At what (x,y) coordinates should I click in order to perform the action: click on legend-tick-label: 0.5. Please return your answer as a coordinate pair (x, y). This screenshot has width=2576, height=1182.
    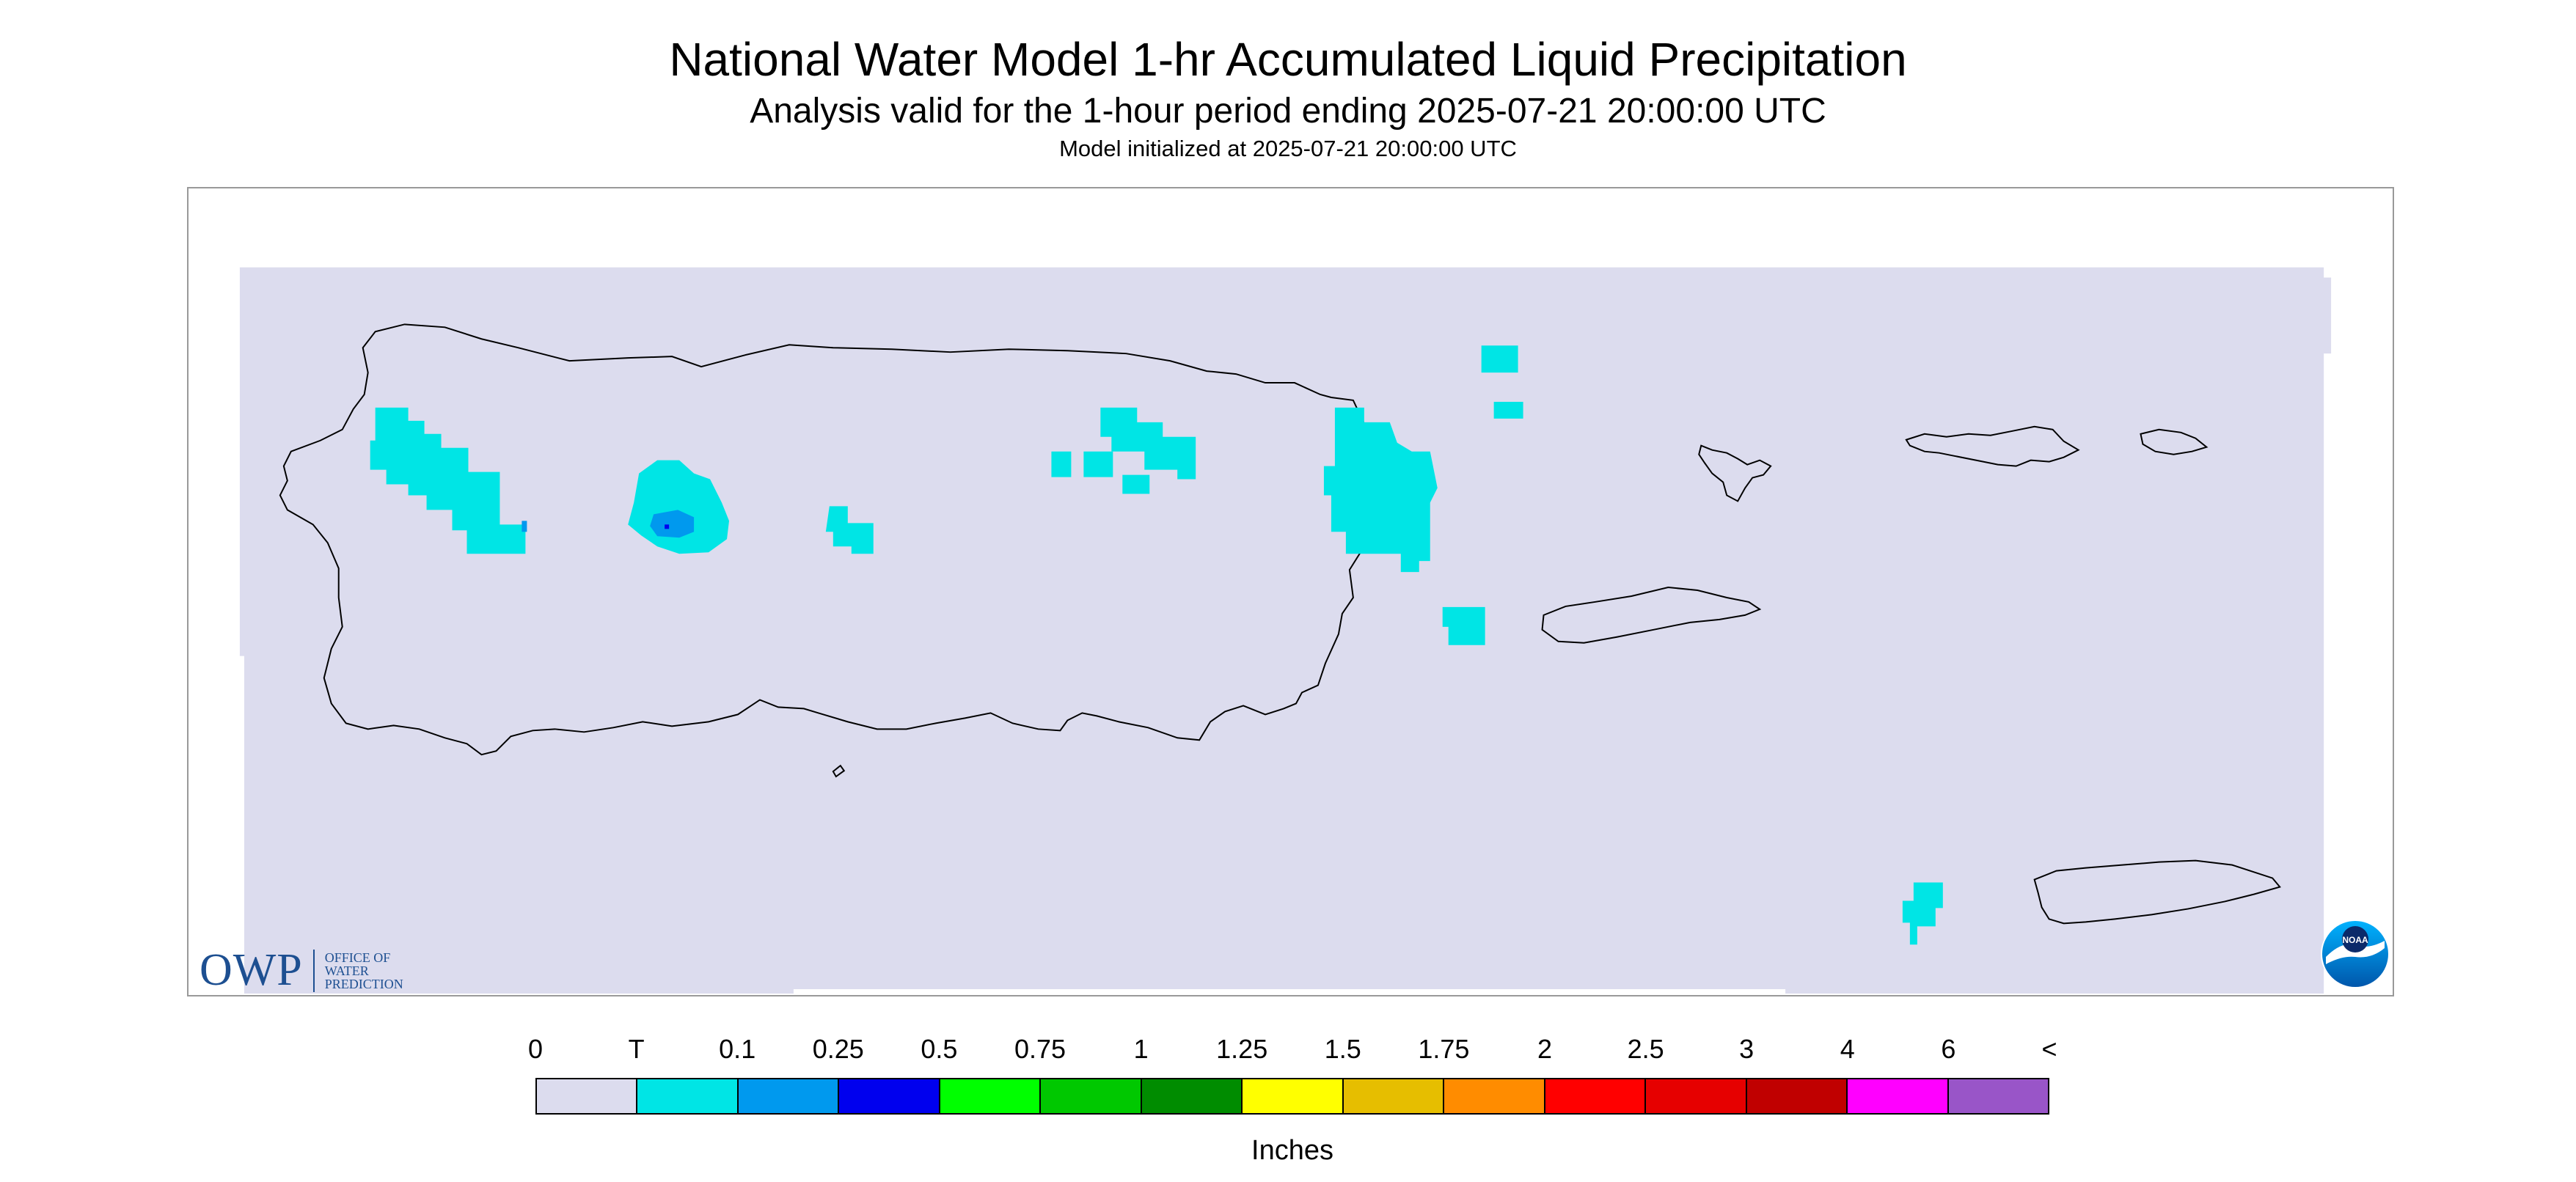
    Looking at the image, I should click on (939, 1049).